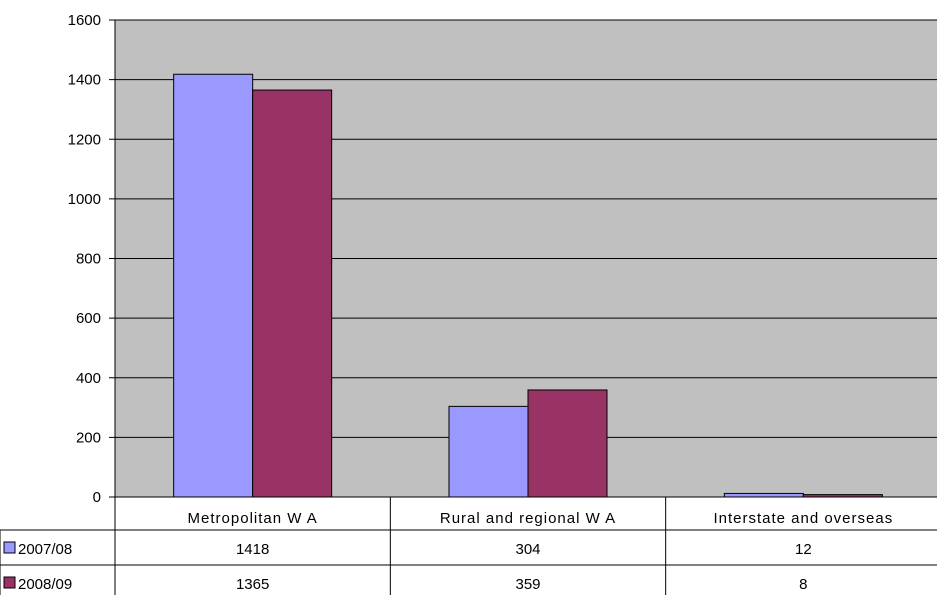 This screenshot has width=937, height=595. Describe the element at coordinates (45, 549) in the screenshot. I see `series-label: 2007/08` at that location.